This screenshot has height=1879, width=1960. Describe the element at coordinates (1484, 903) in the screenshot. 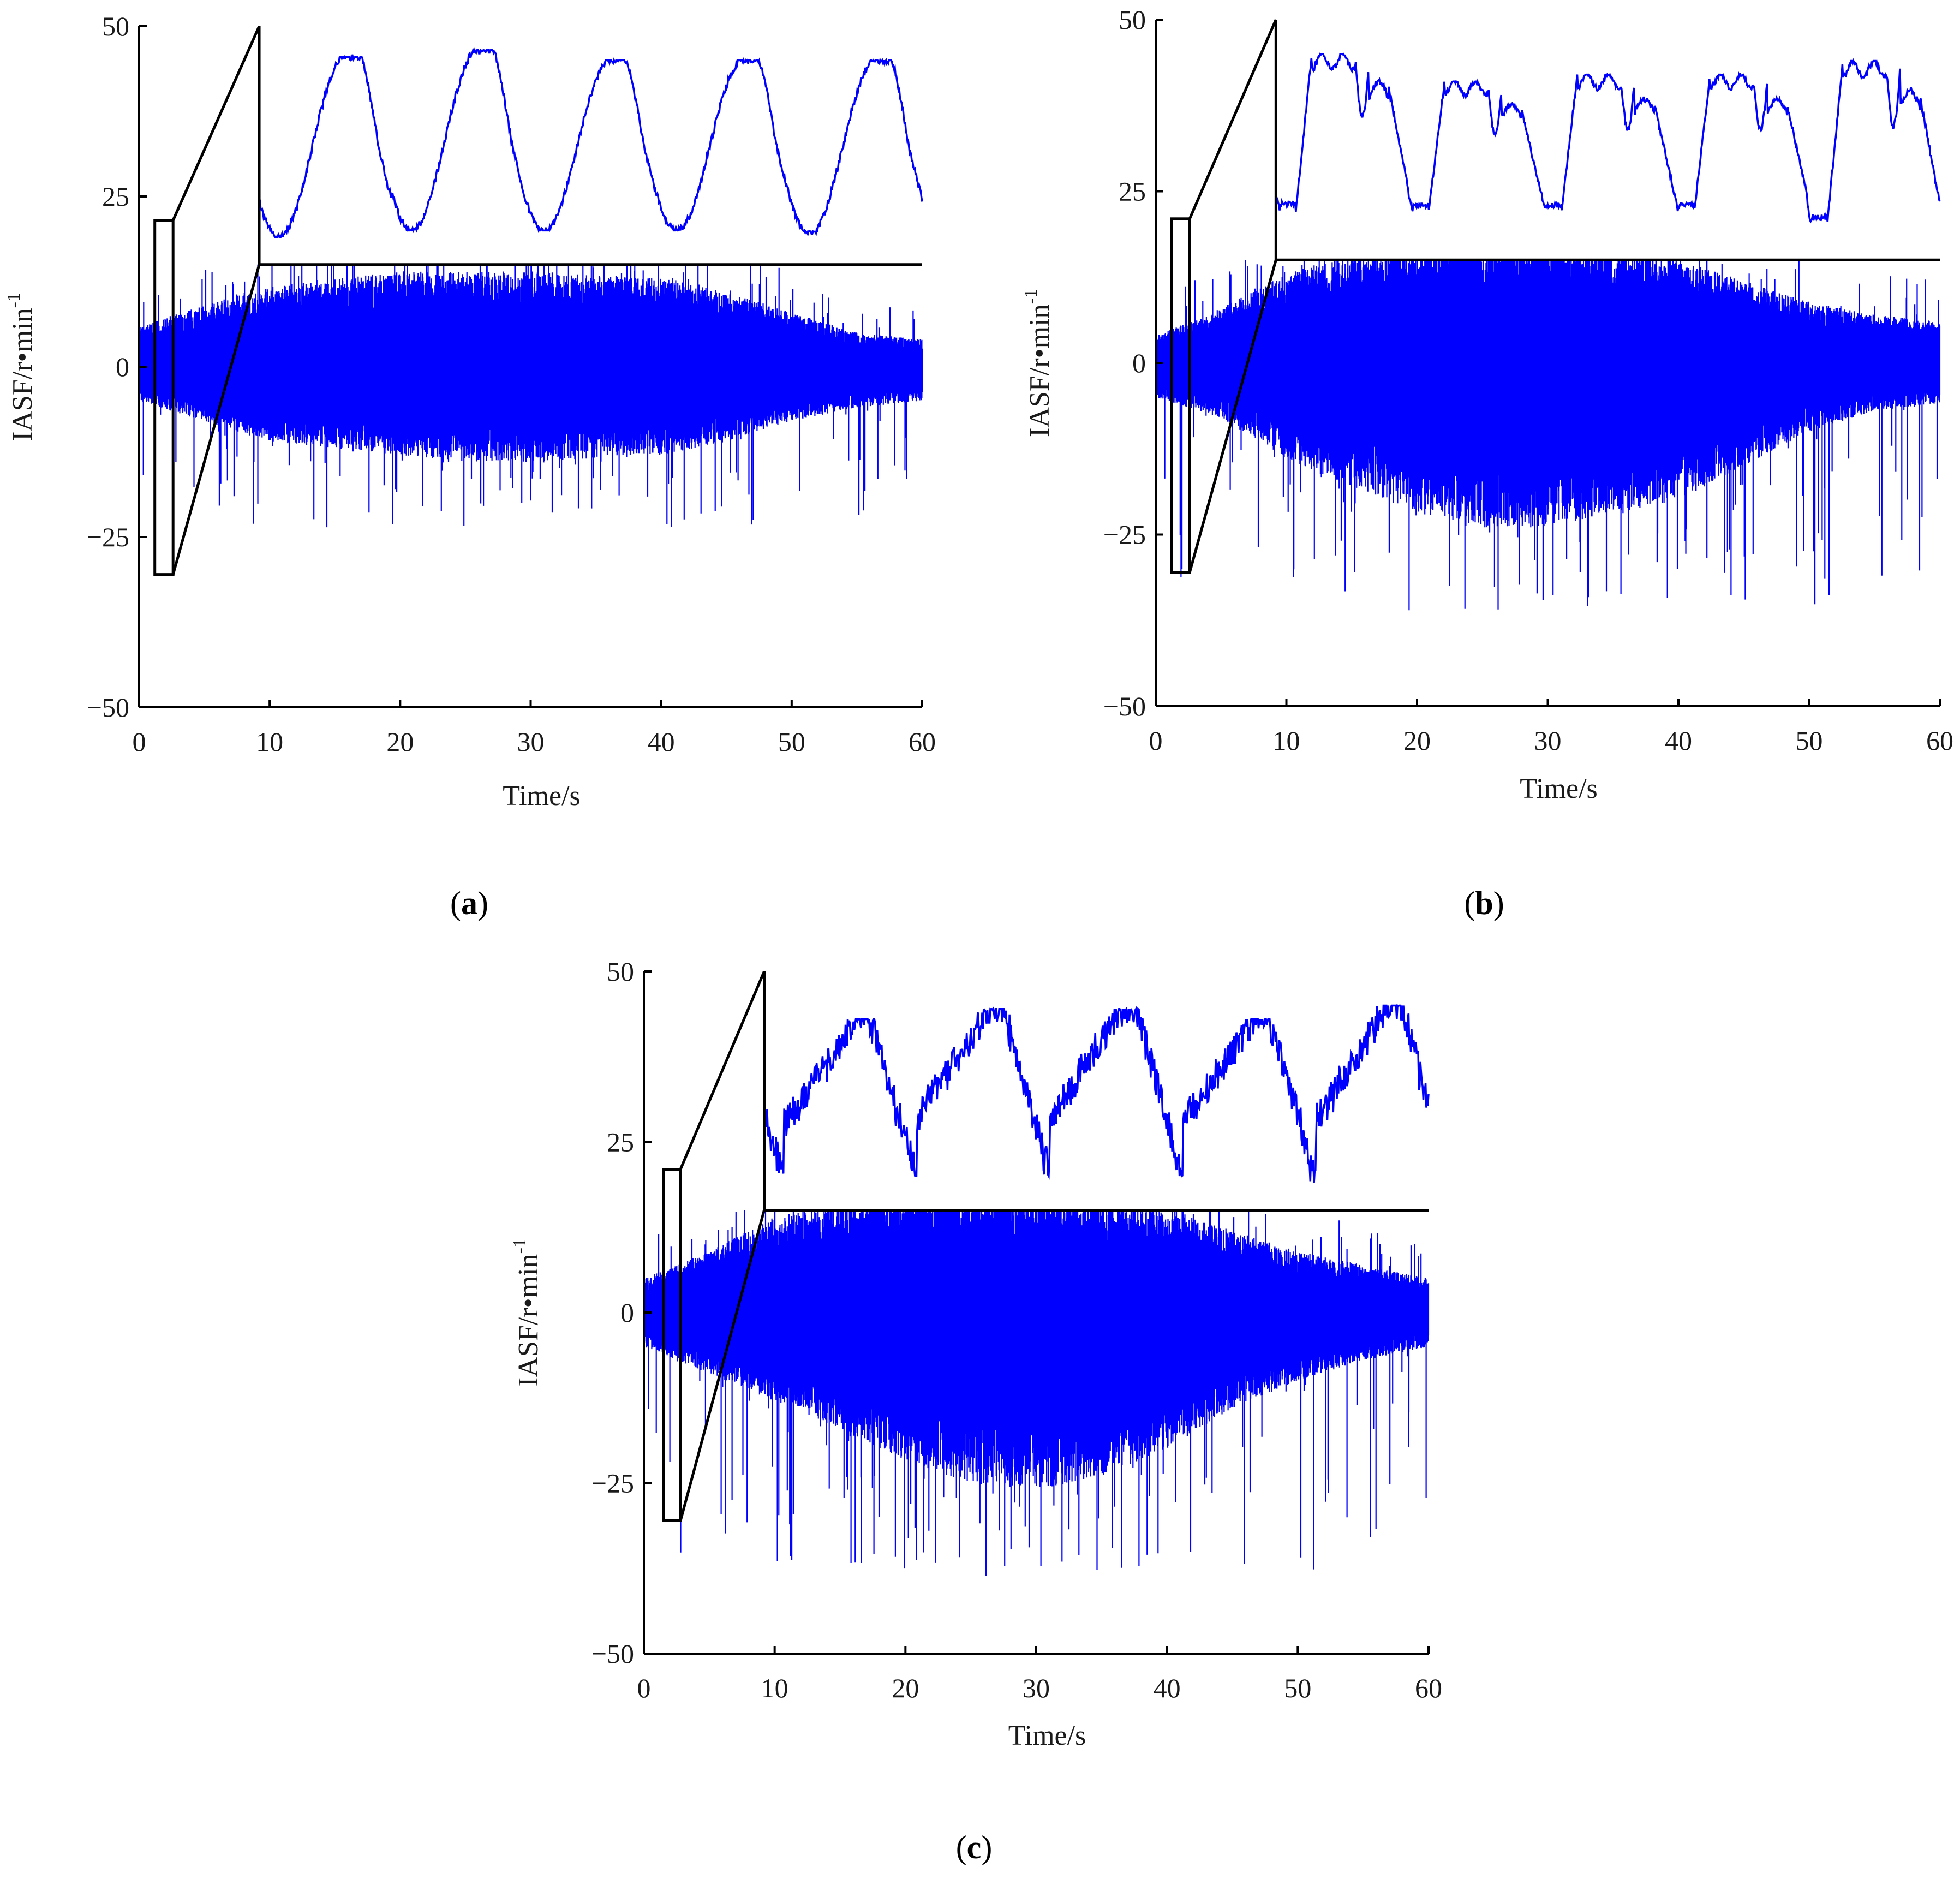

I see `panel-label-b: (b)` at that location.